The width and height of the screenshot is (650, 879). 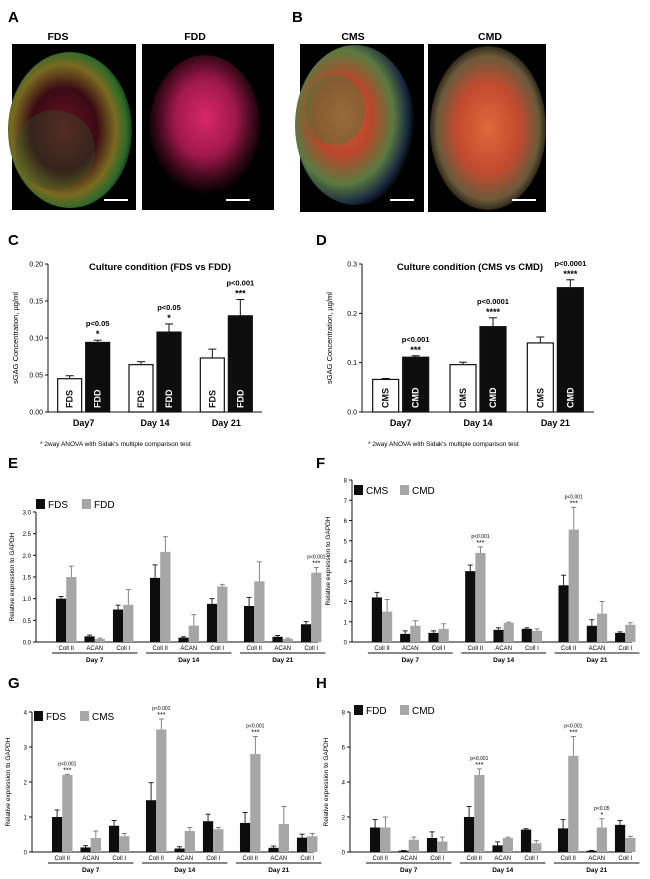 What do you see at coordinates (195, 37) in the screenshot?
I see `micrograph-label-fdd: FDD` at bounding box center [195, 37].